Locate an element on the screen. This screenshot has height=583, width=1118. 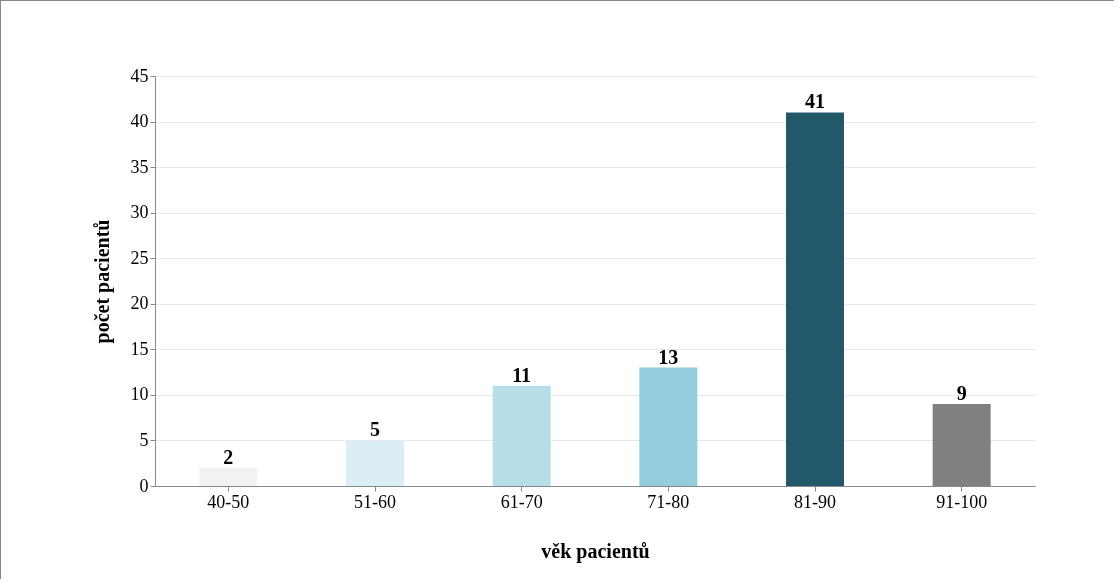
data-label: 13 is located at coordinates (668, 356).